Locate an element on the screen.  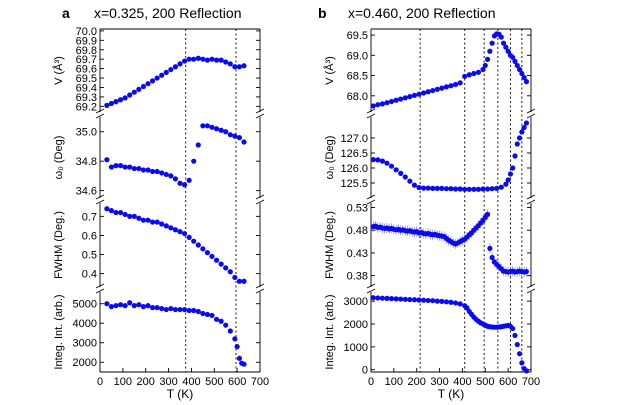
x-tick-label: 400 is located at coordinates (191, 382).